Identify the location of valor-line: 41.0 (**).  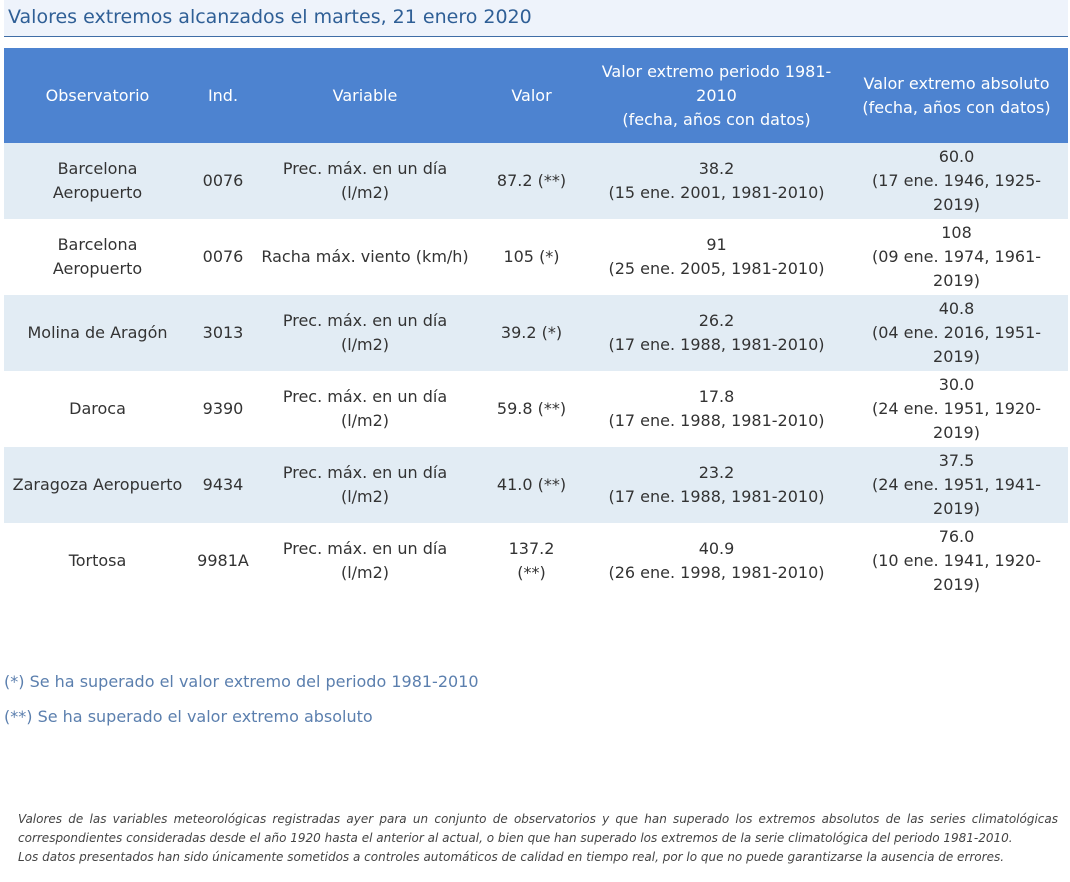
(531, 484).